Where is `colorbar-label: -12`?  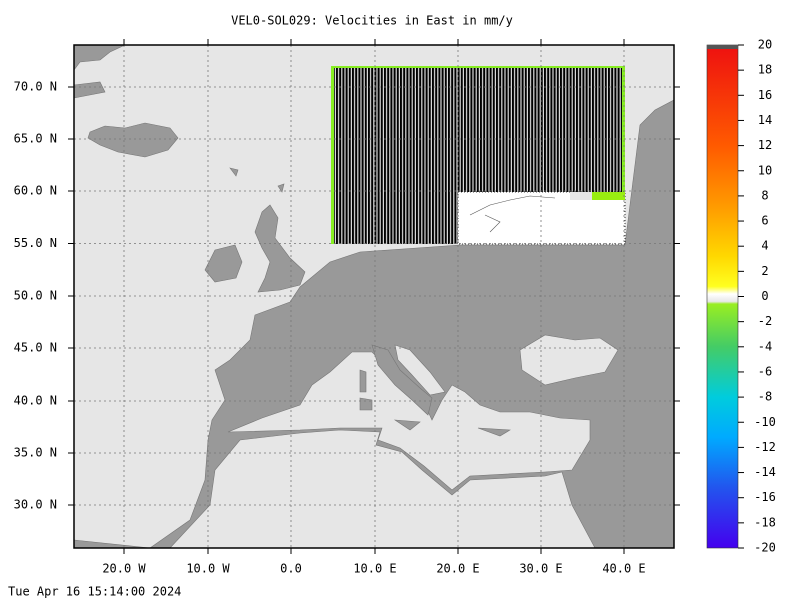
colorbar-label: -12 is located at coordinates (765, 447).